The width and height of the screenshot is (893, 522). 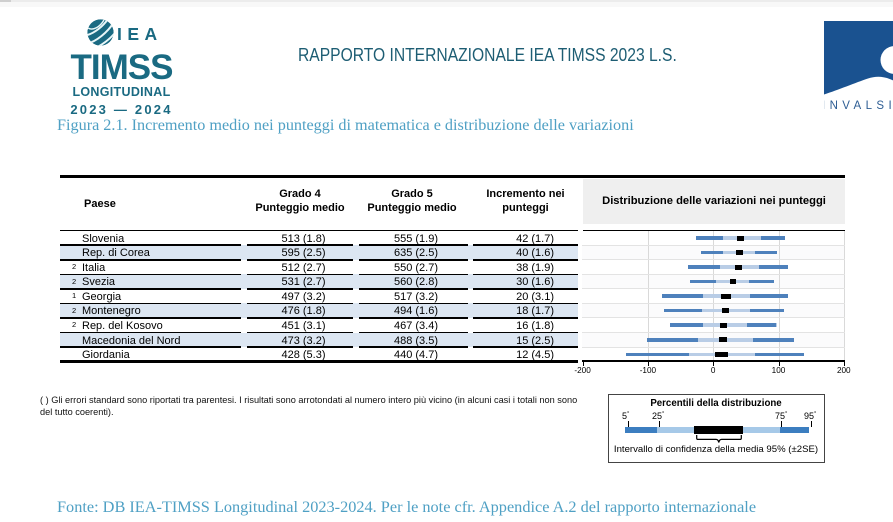 I want to click on svg-text: INVALSI, so click(x=858, y=106).